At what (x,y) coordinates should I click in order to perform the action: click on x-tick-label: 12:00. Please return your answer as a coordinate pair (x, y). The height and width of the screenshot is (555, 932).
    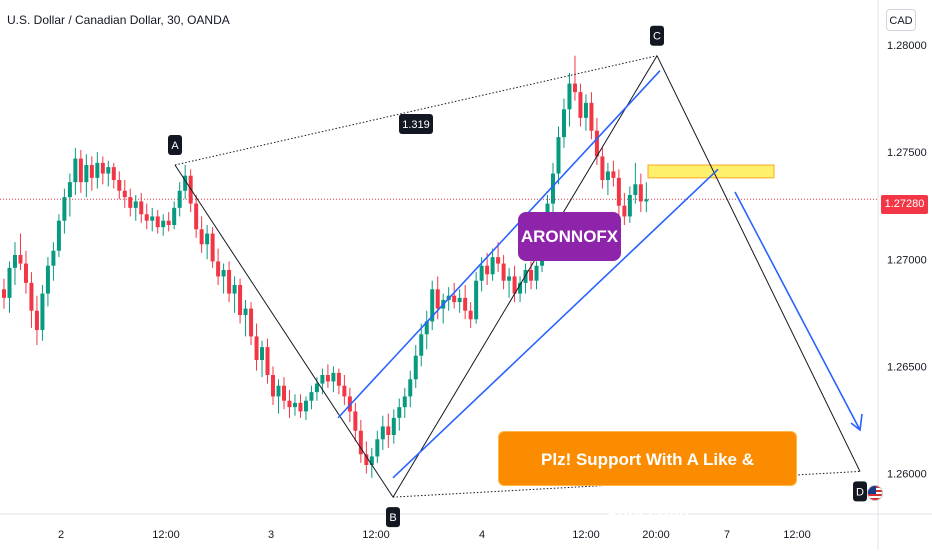
    Looking at the image, I should click on (797, 535).